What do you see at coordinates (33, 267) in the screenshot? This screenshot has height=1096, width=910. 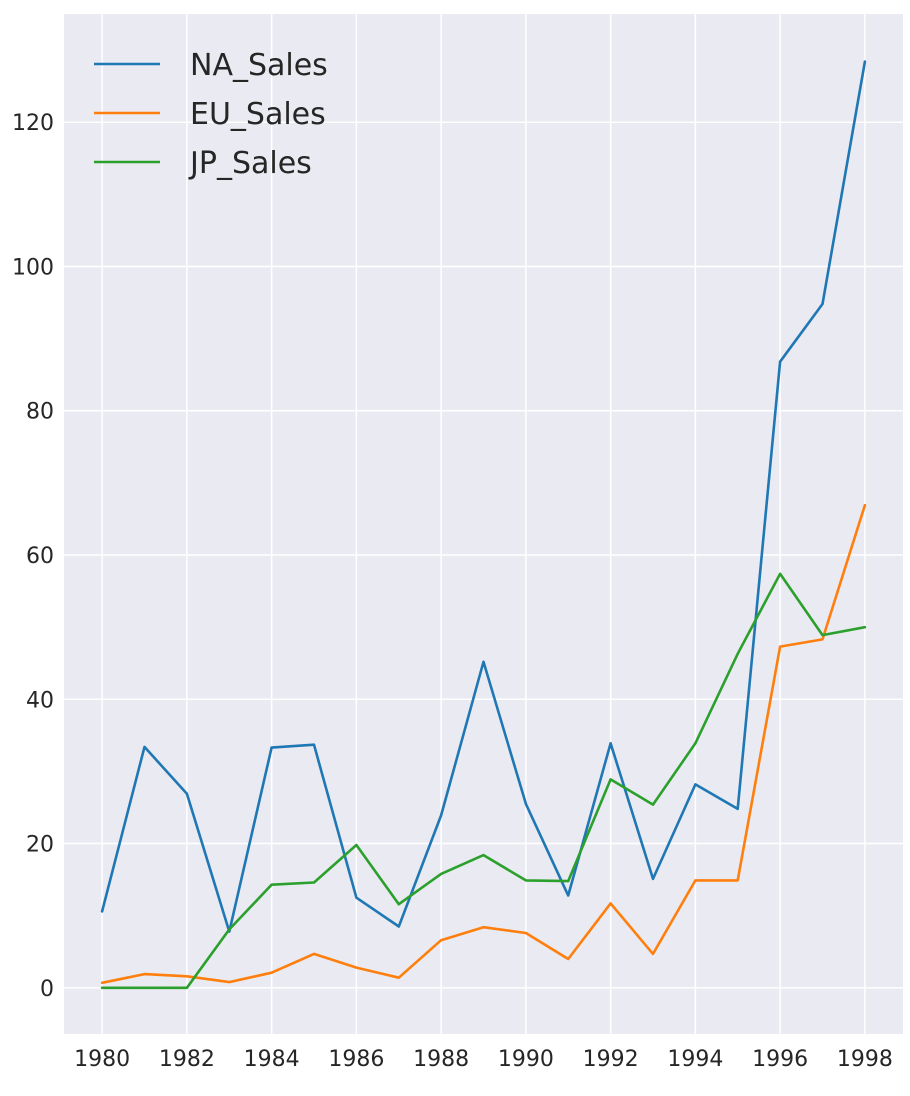 I see `y-tick-label: 100` at bounding box center [33, 267].